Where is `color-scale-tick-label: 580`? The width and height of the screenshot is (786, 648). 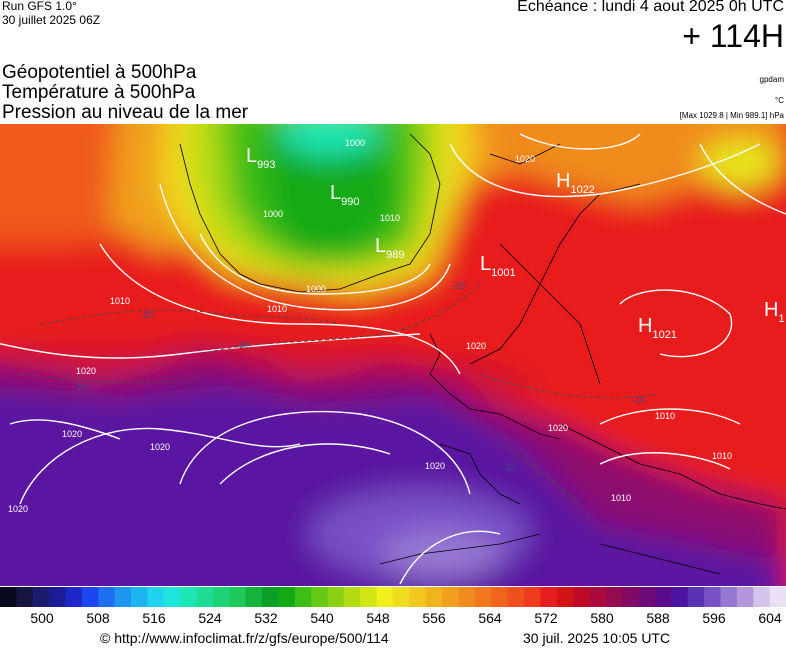
color-scale-tick-label: 580 is located at coordinates (602, 618).